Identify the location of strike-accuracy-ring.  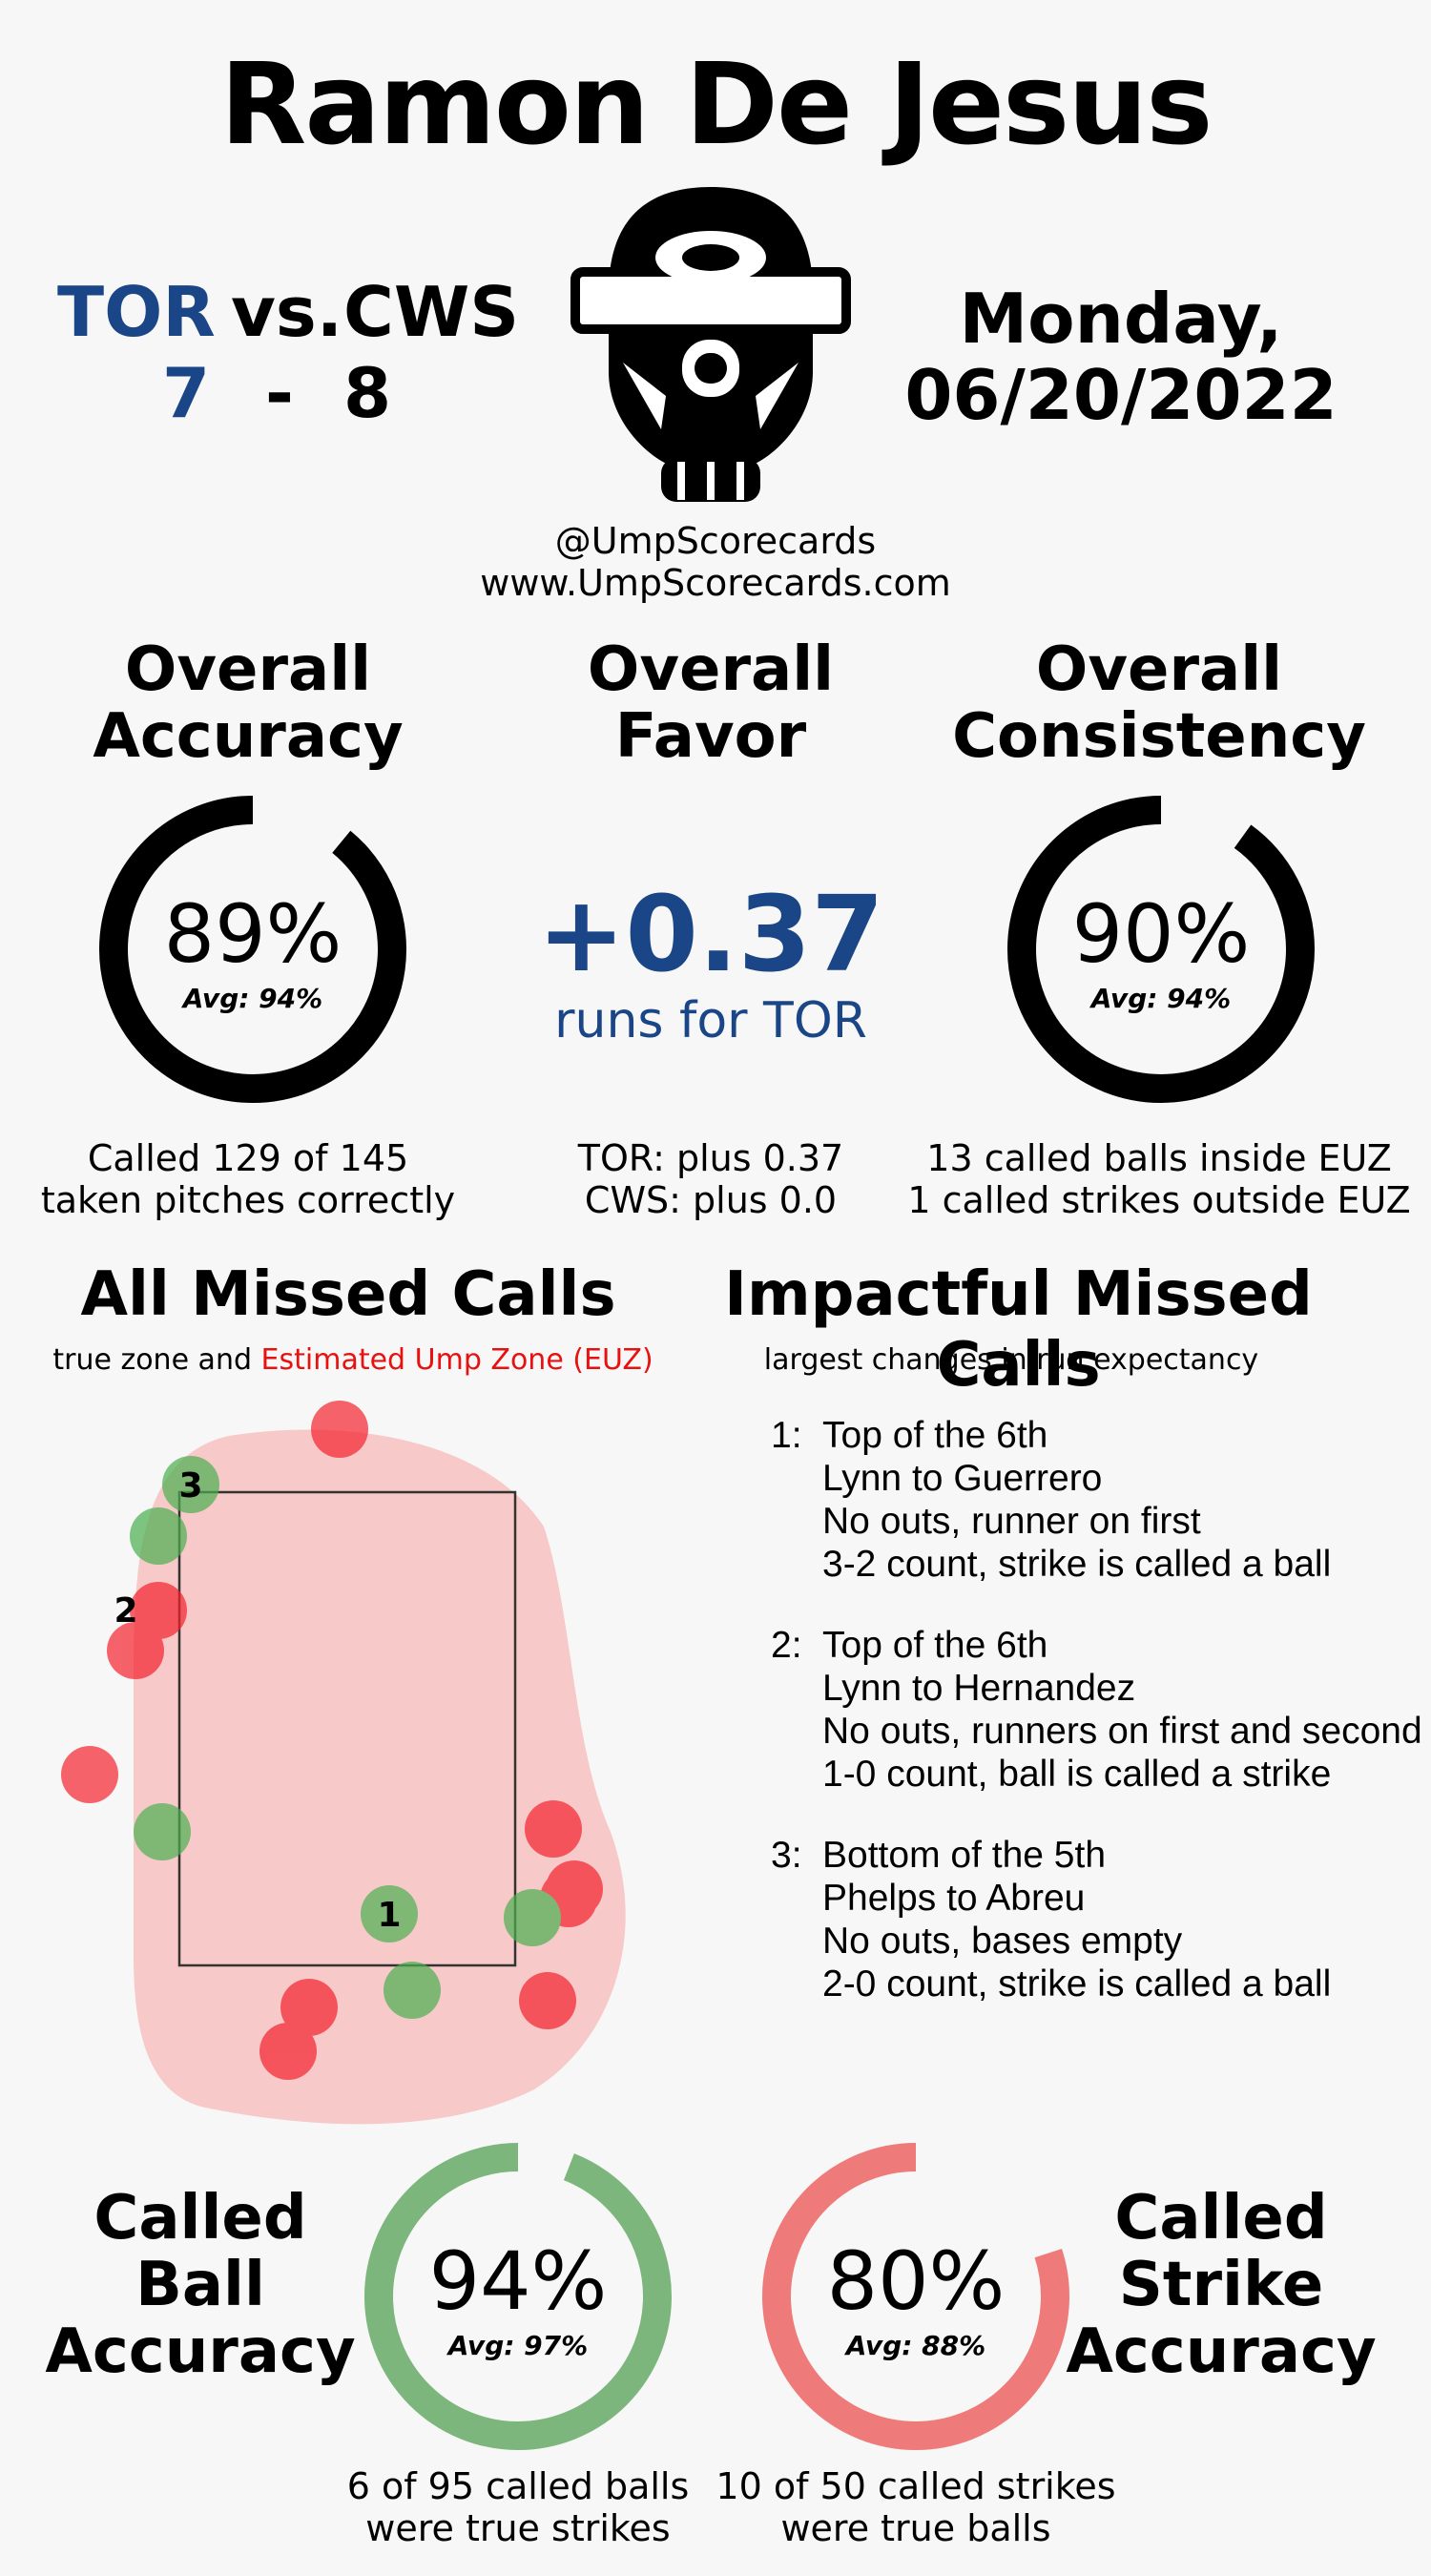
(915, 2296).